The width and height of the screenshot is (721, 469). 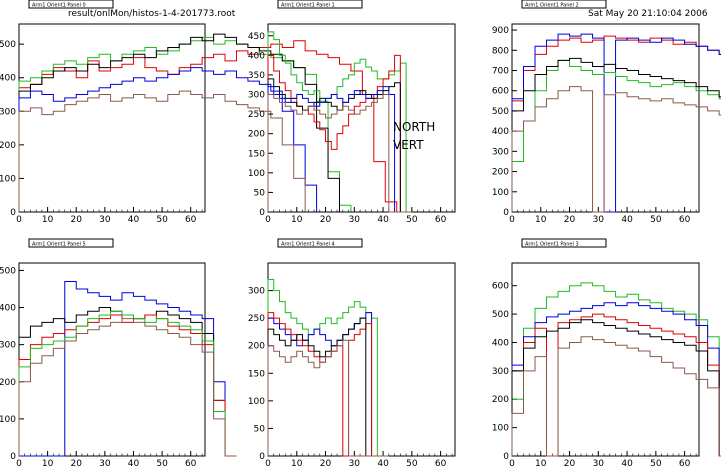 I want to click on y-tick-label: 600, so click(x=500, y=287).